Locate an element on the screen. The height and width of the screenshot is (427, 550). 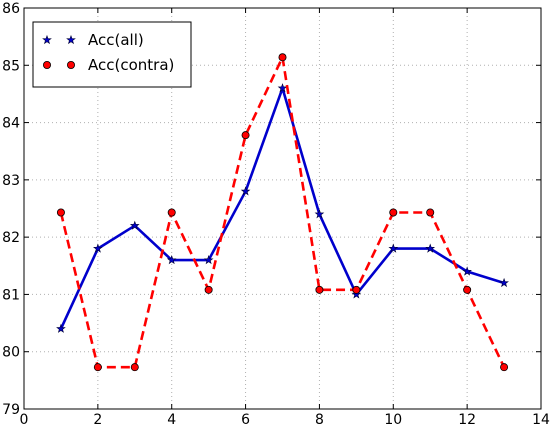
y-tick-label: 84 is located at coordinates (11, 124).